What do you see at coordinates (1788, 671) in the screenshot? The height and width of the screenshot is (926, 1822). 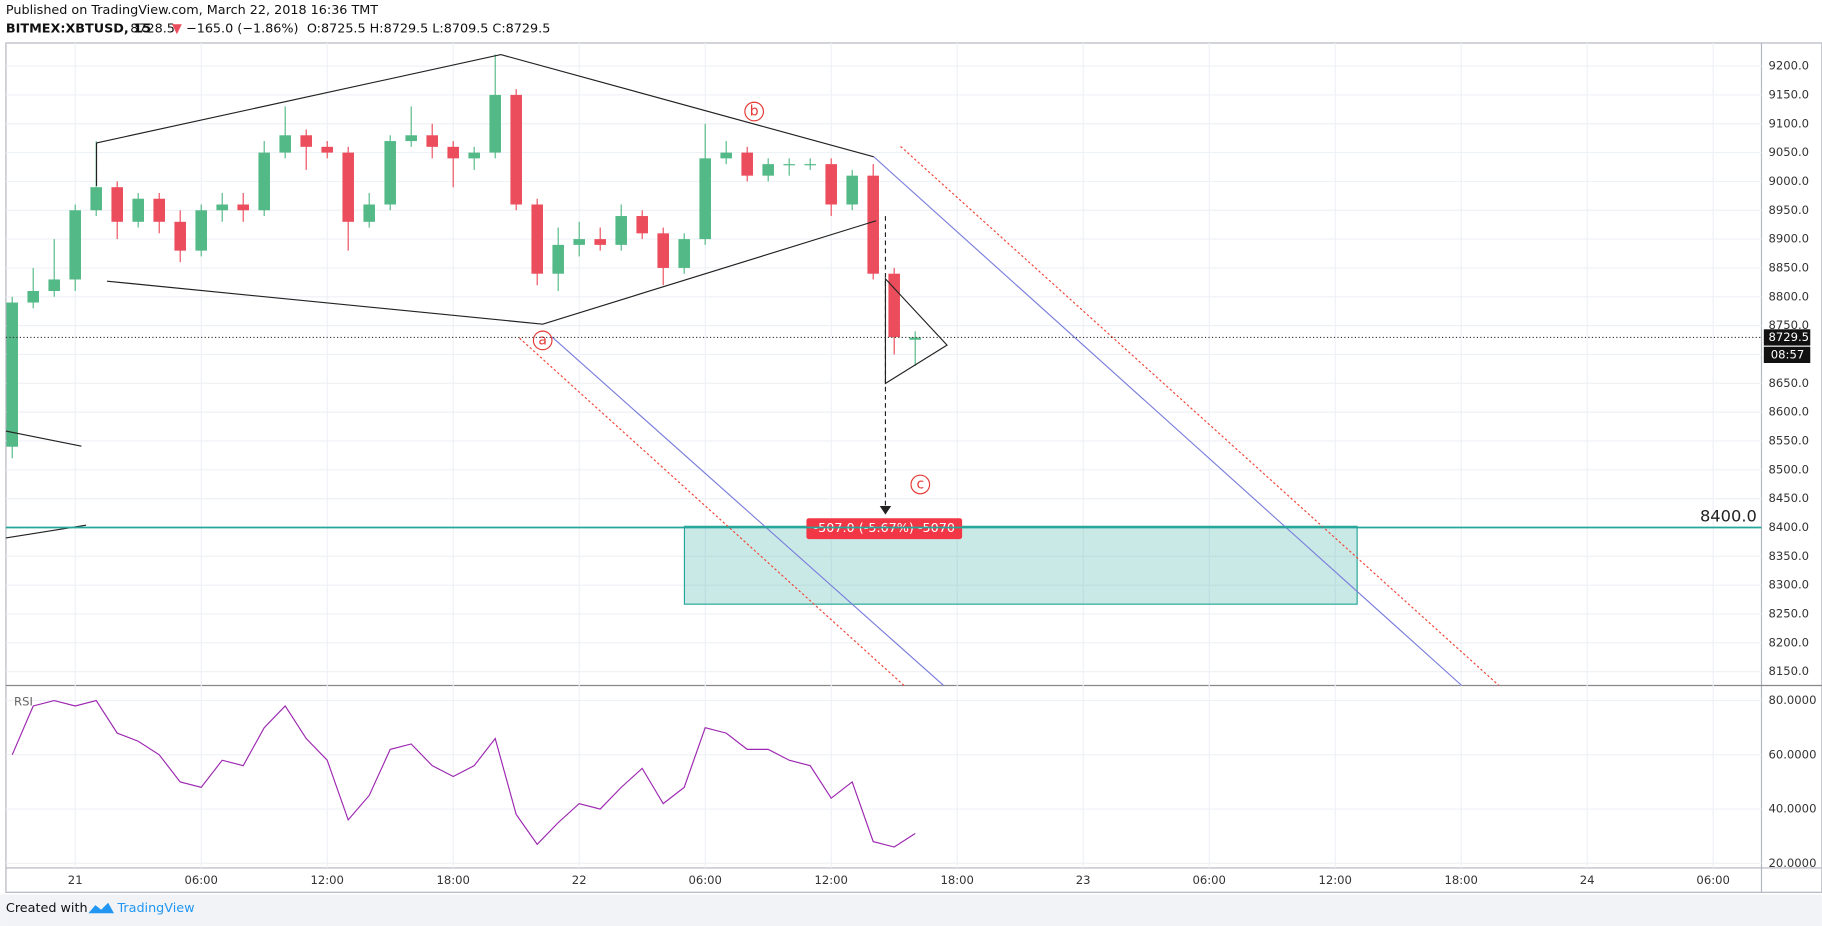 I see `y-tick-label: 8150.0` at bounding box center [1788, 671].